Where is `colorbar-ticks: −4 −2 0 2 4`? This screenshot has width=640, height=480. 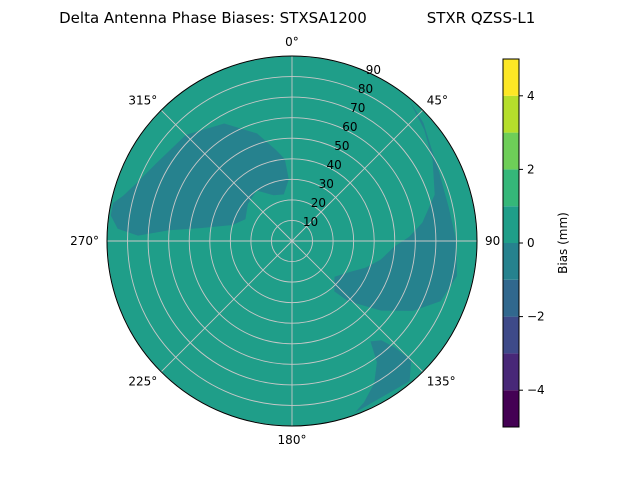 colorbar-ticks: −4 −2 0 2 4 is located at coordinates (532, 243).